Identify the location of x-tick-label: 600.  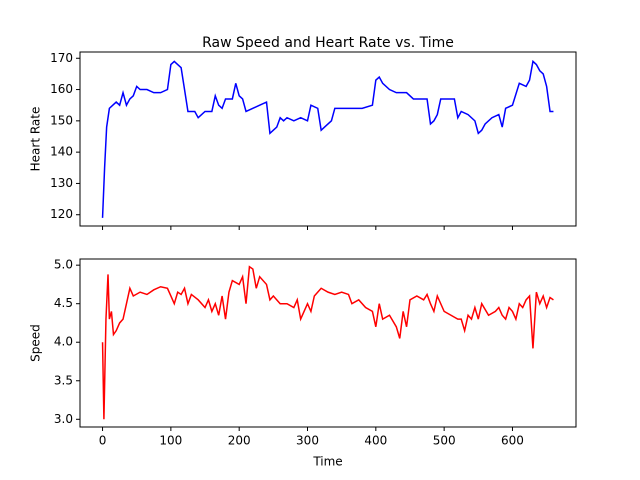
(512, 441).